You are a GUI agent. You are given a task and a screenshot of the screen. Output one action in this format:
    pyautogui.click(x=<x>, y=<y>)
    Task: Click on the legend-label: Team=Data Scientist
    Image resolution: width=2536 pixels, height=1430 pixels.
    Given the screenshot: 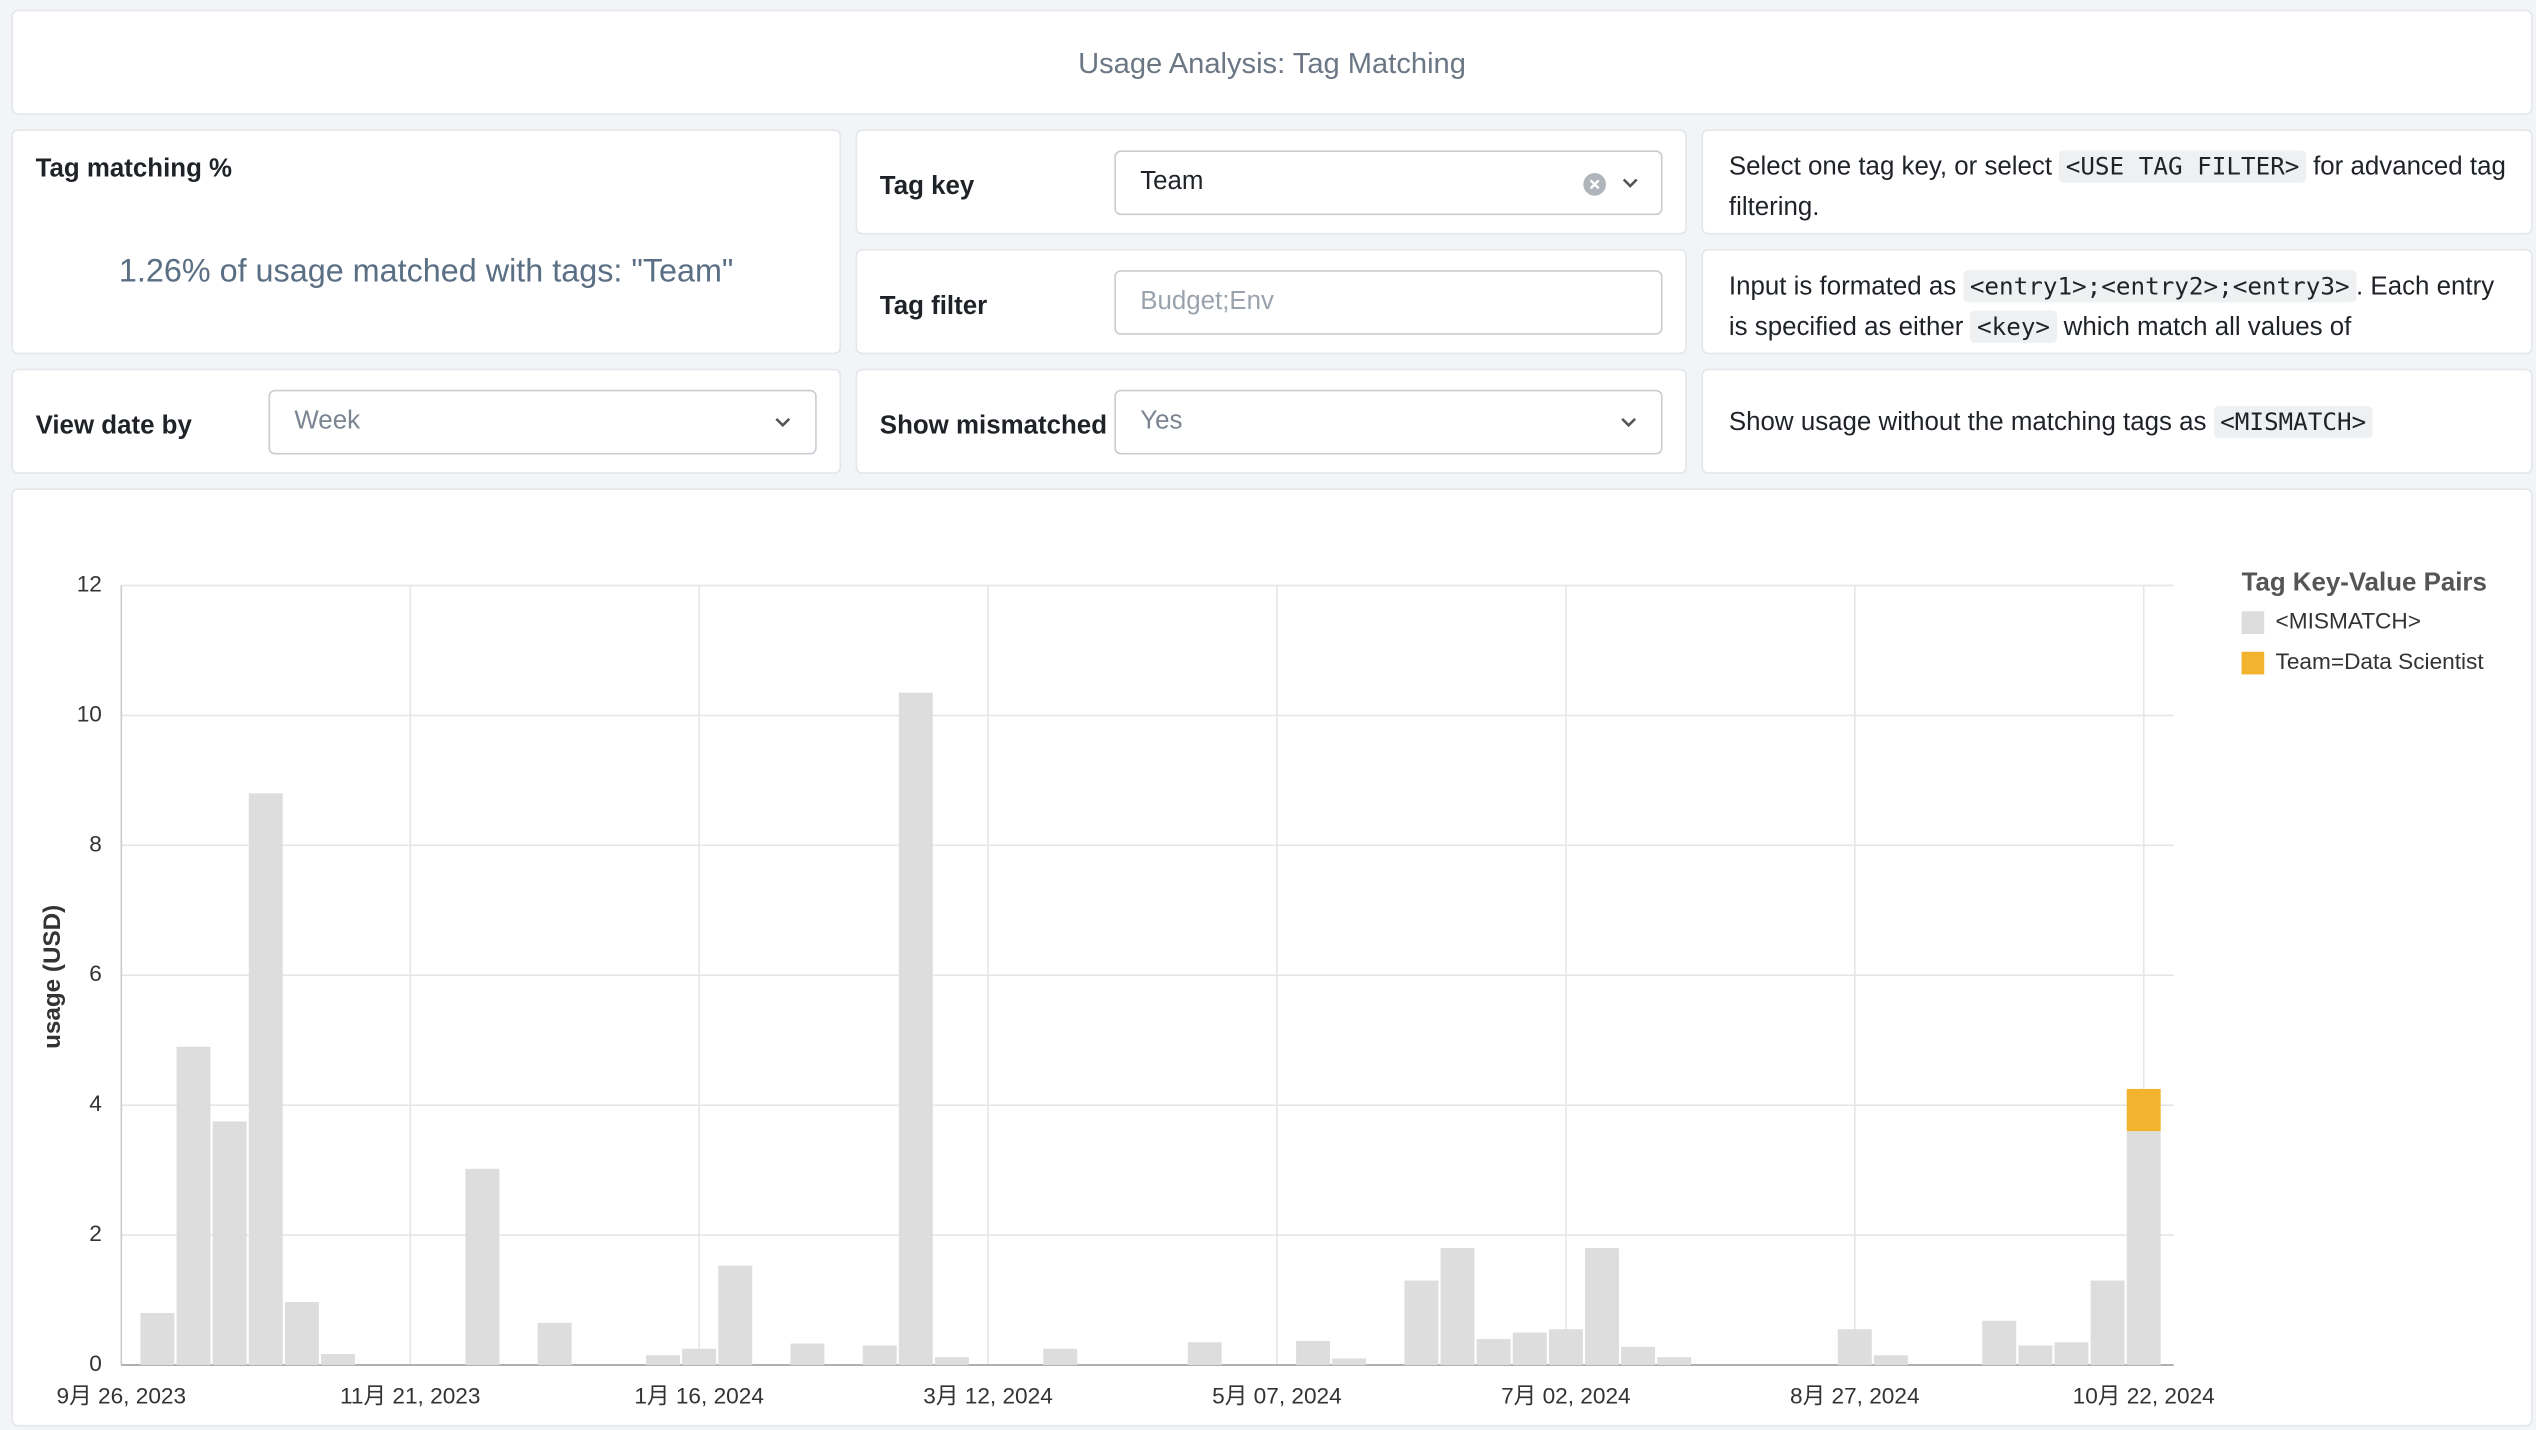 What is the action you would take?
    pyautogui.click(x=2380, y=661)
    